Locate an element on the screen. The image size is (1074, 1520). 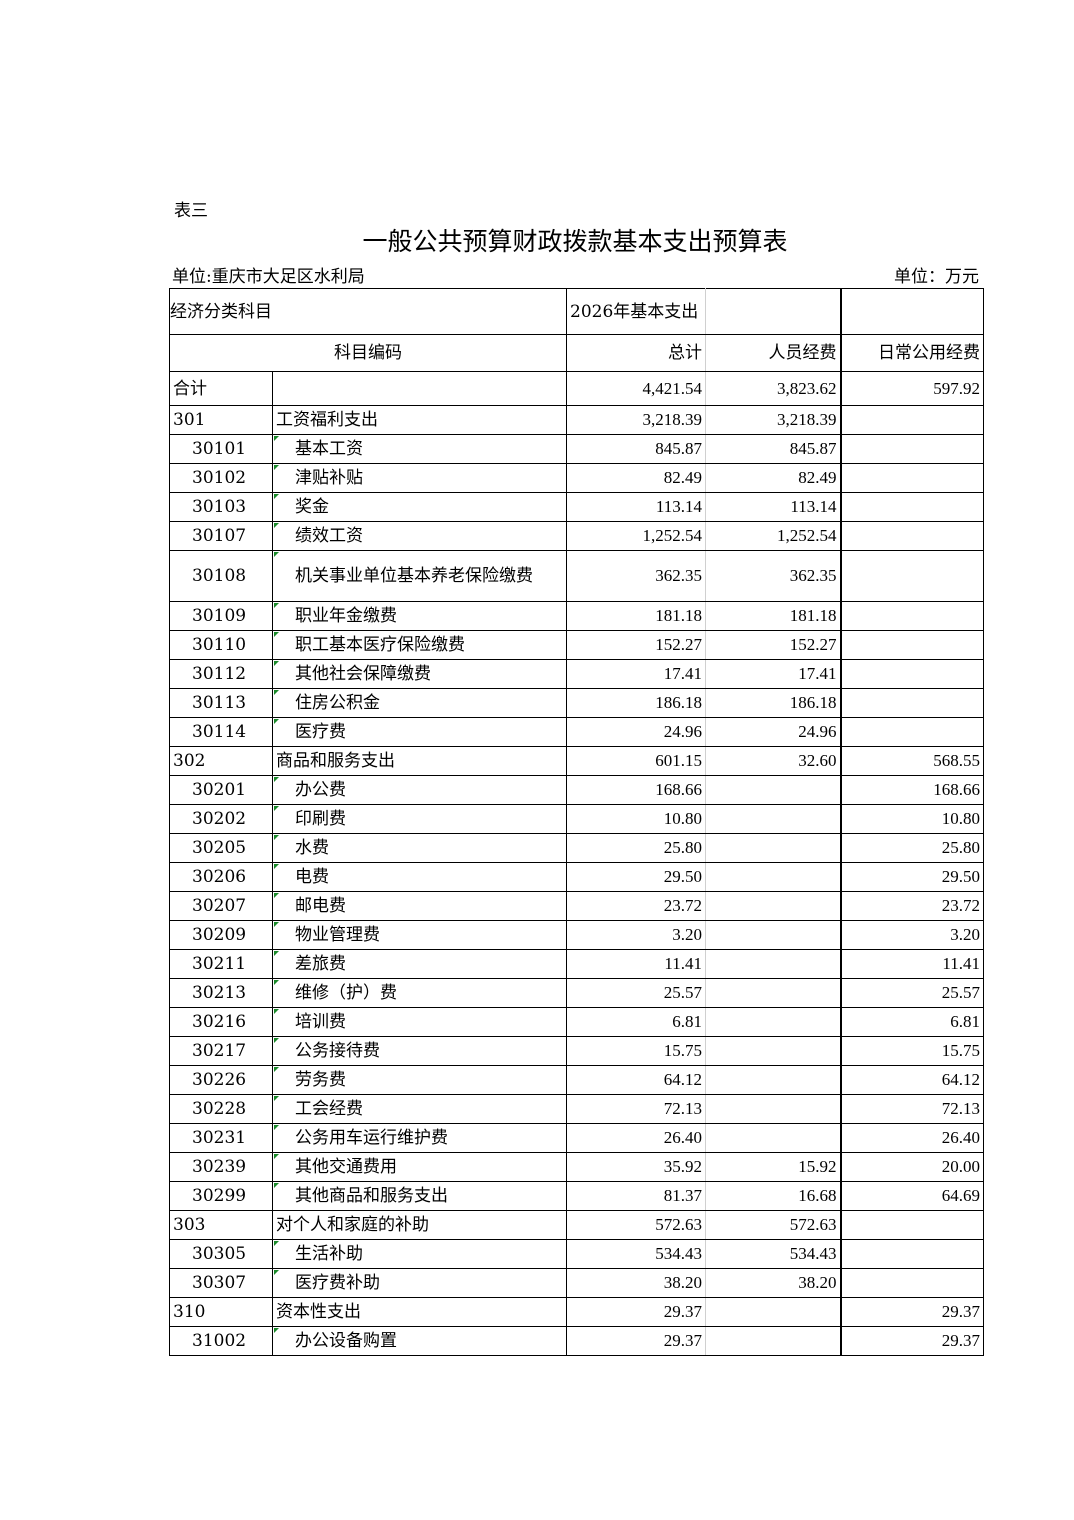
cell-code: 30108 is located at coordinates (221, 576).